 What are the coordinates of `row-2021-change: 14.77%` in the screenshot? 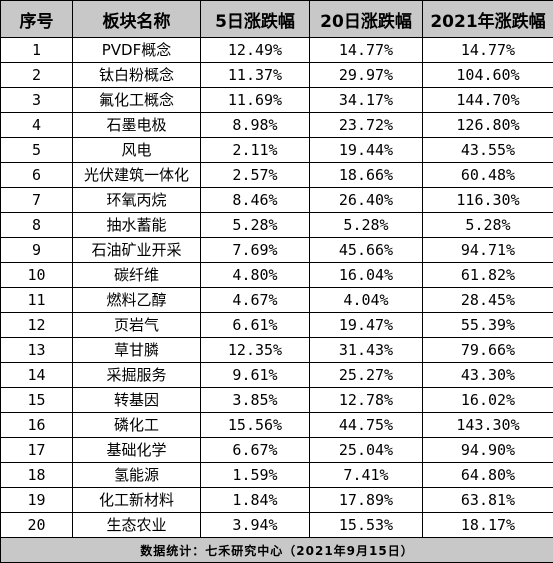 It's located at (487, 50).